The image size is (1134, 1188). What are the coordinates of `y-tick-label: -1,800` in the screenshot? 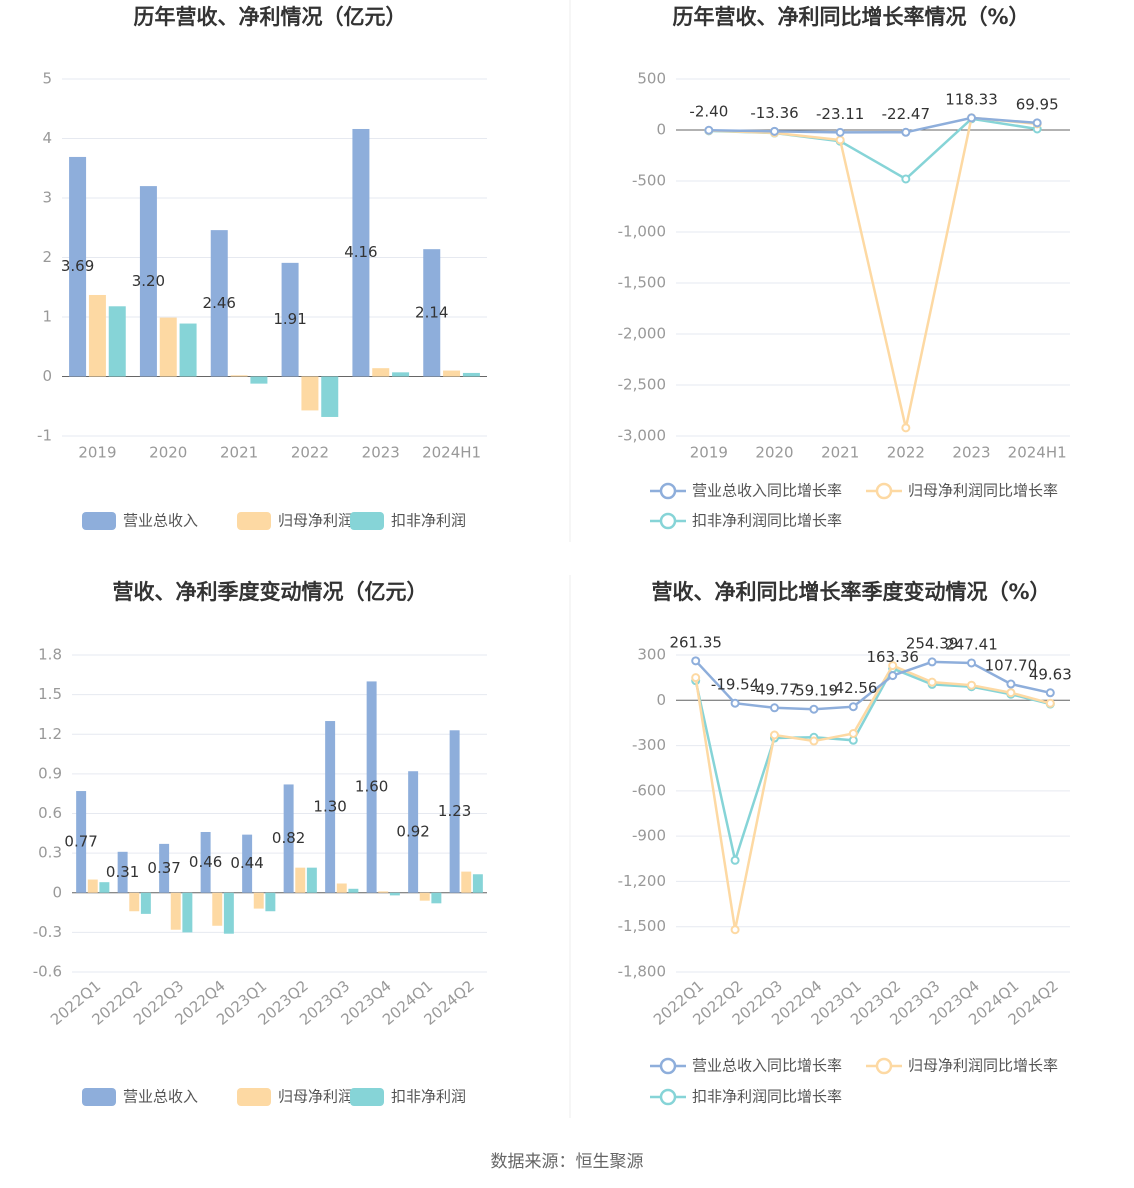 It's located at (642, 972).